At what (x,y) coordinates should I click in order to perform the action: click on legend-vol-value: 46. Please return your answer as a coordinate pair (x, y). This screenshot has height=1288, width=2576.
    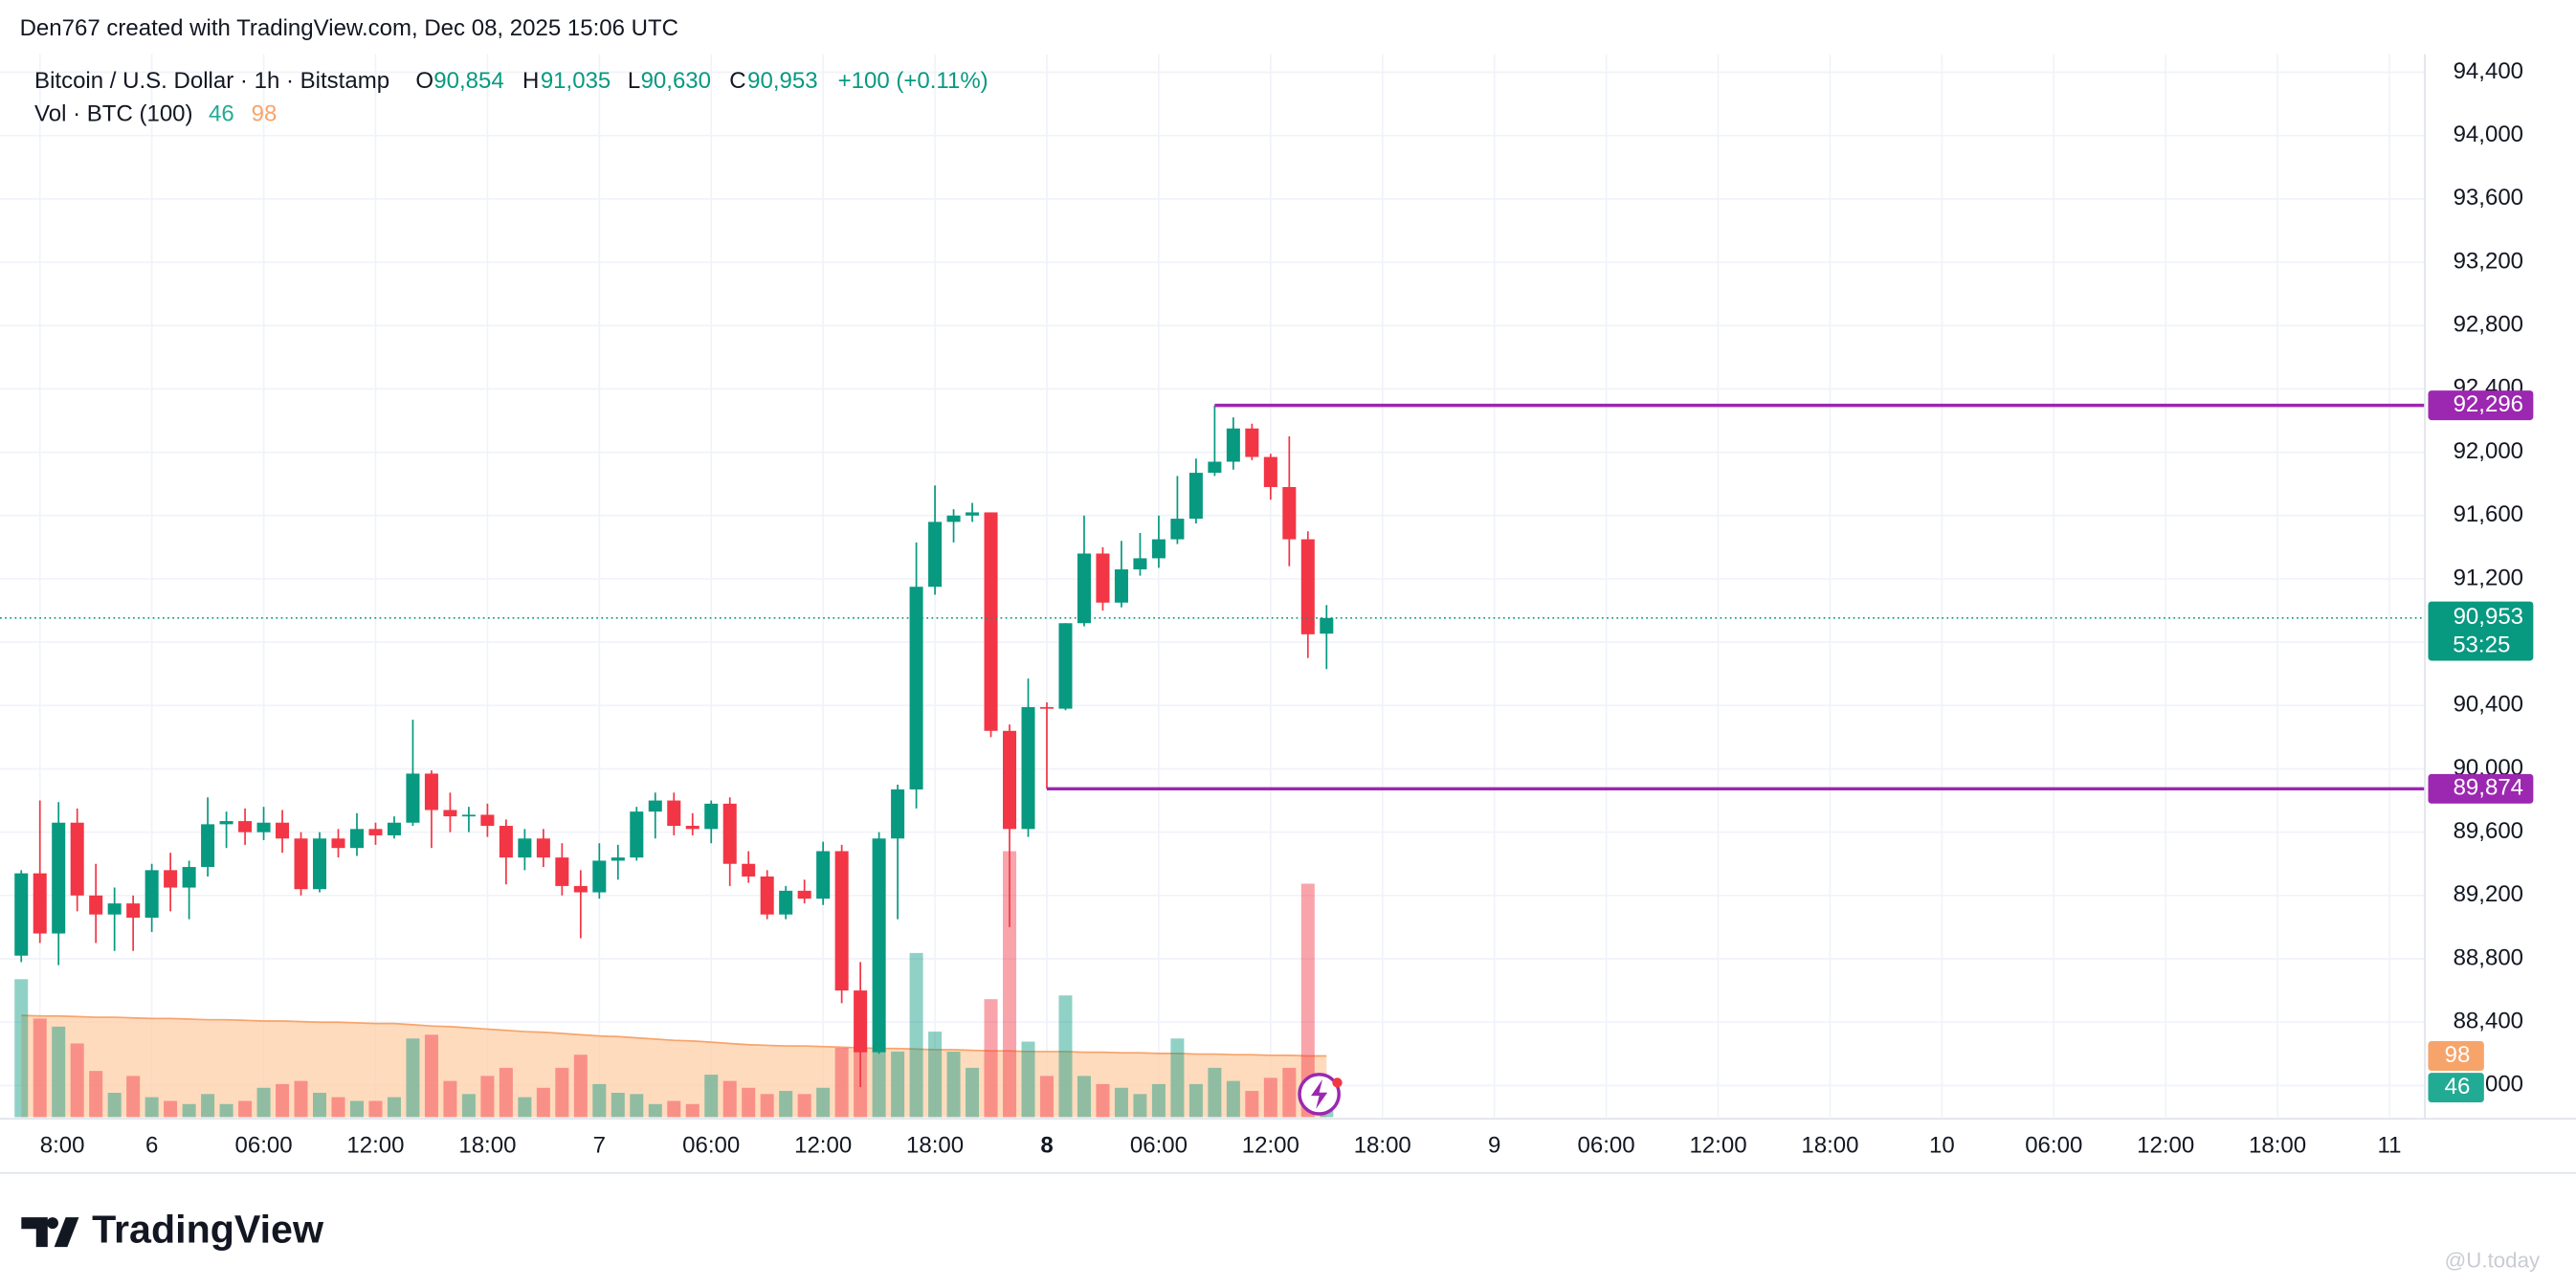
    Looking at the image, I should click on (221, 114).